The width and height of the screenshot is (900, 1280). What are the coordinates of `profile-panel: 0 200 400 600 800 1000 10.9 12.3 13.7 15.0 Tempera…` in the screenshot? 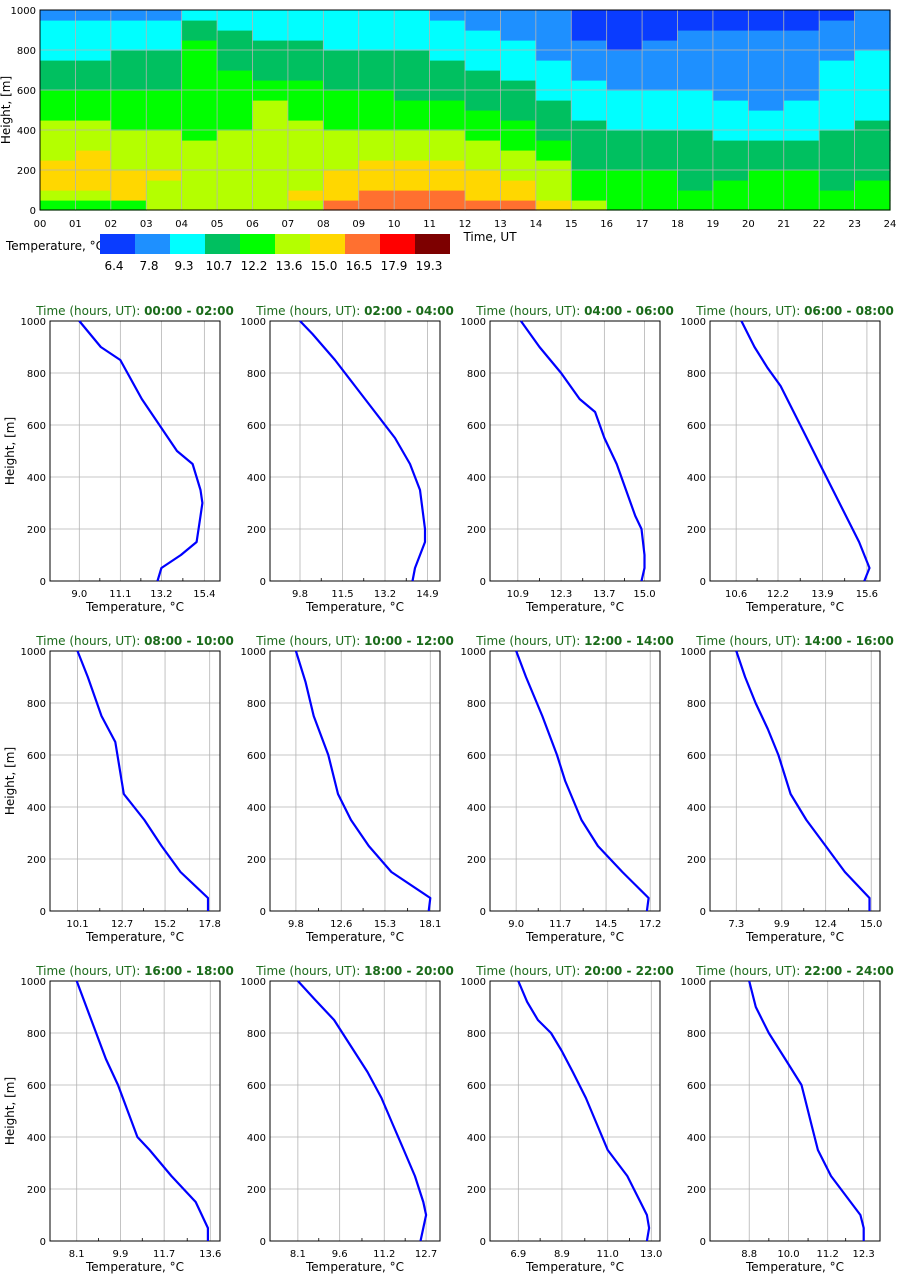 It's located at (567, 459).